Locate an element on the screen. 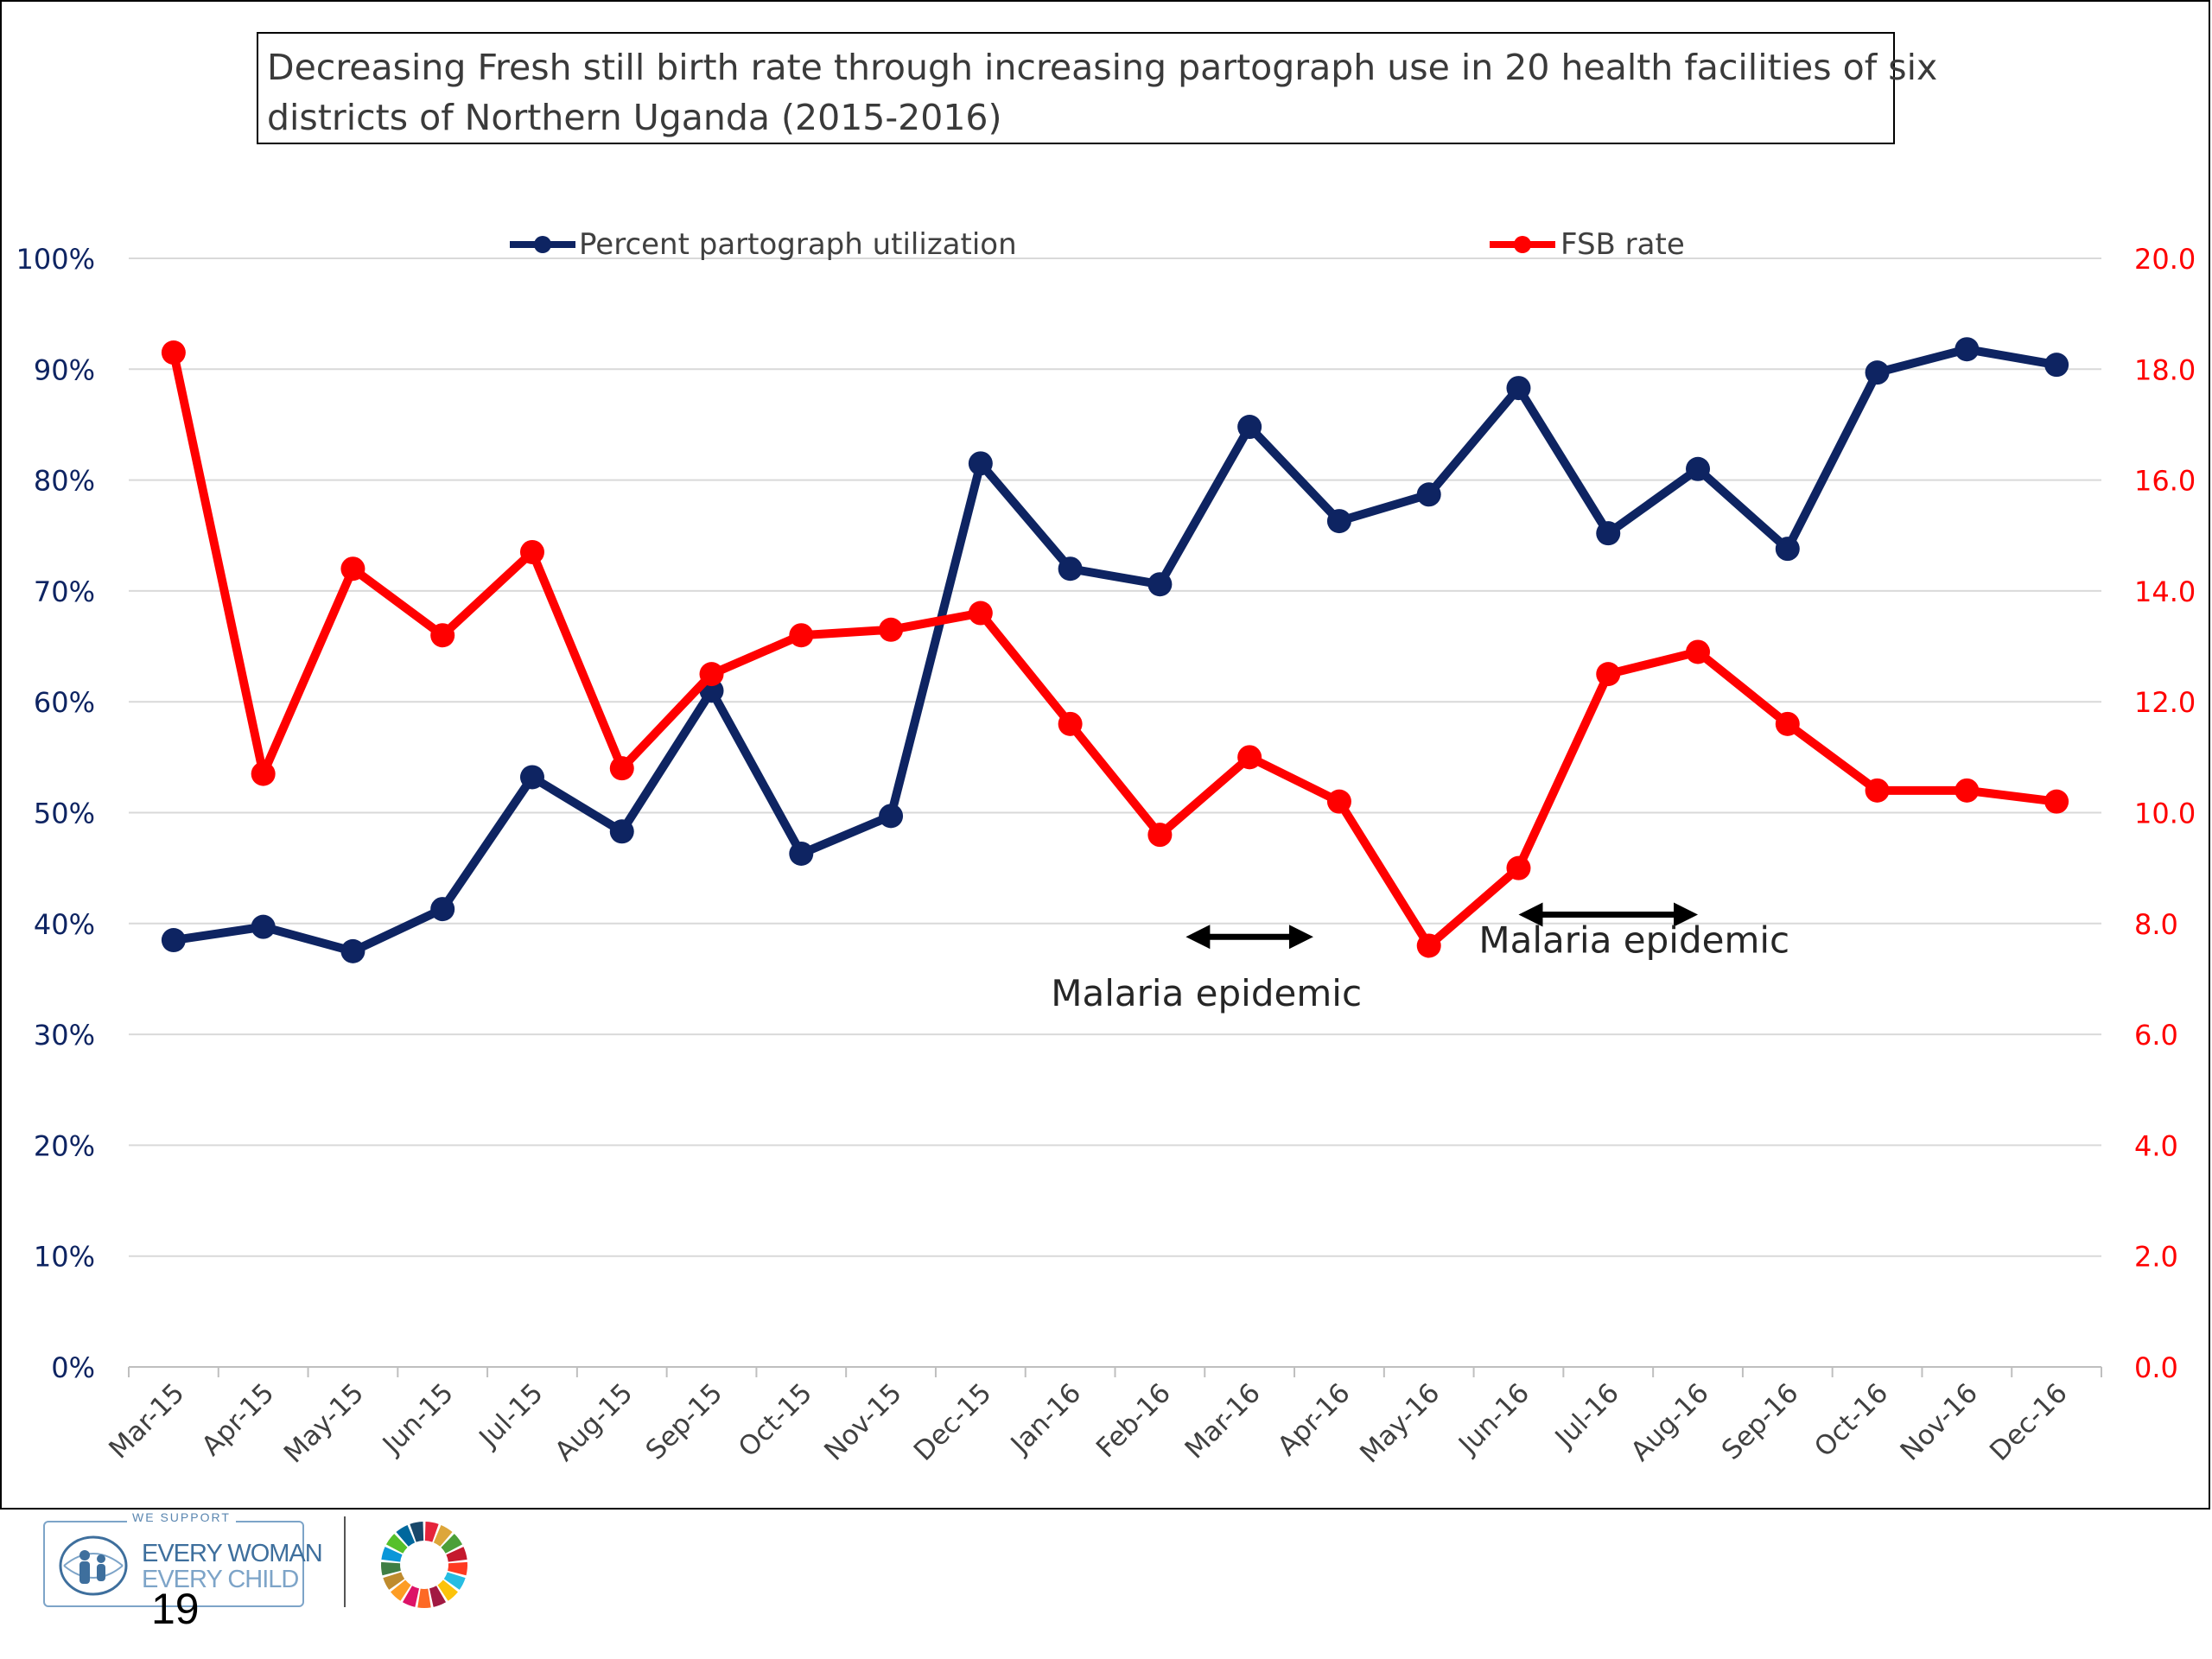  y-left-tick-label: 100% is located at coordinates (55, 259).